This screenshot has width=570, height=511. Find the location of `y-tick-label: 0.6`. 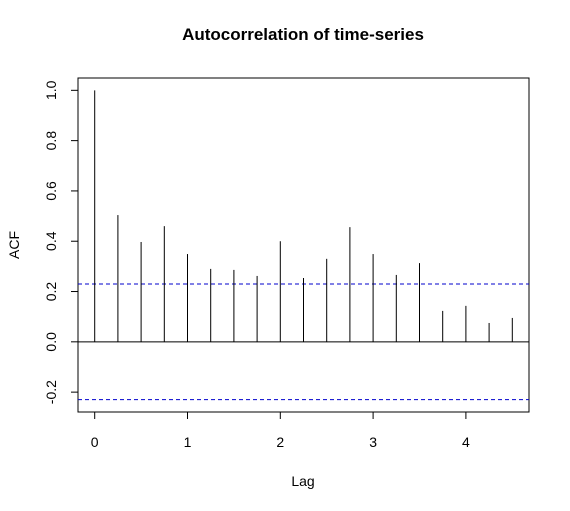

y-tick-label: 0.6 is located at coordinates (51, 191).